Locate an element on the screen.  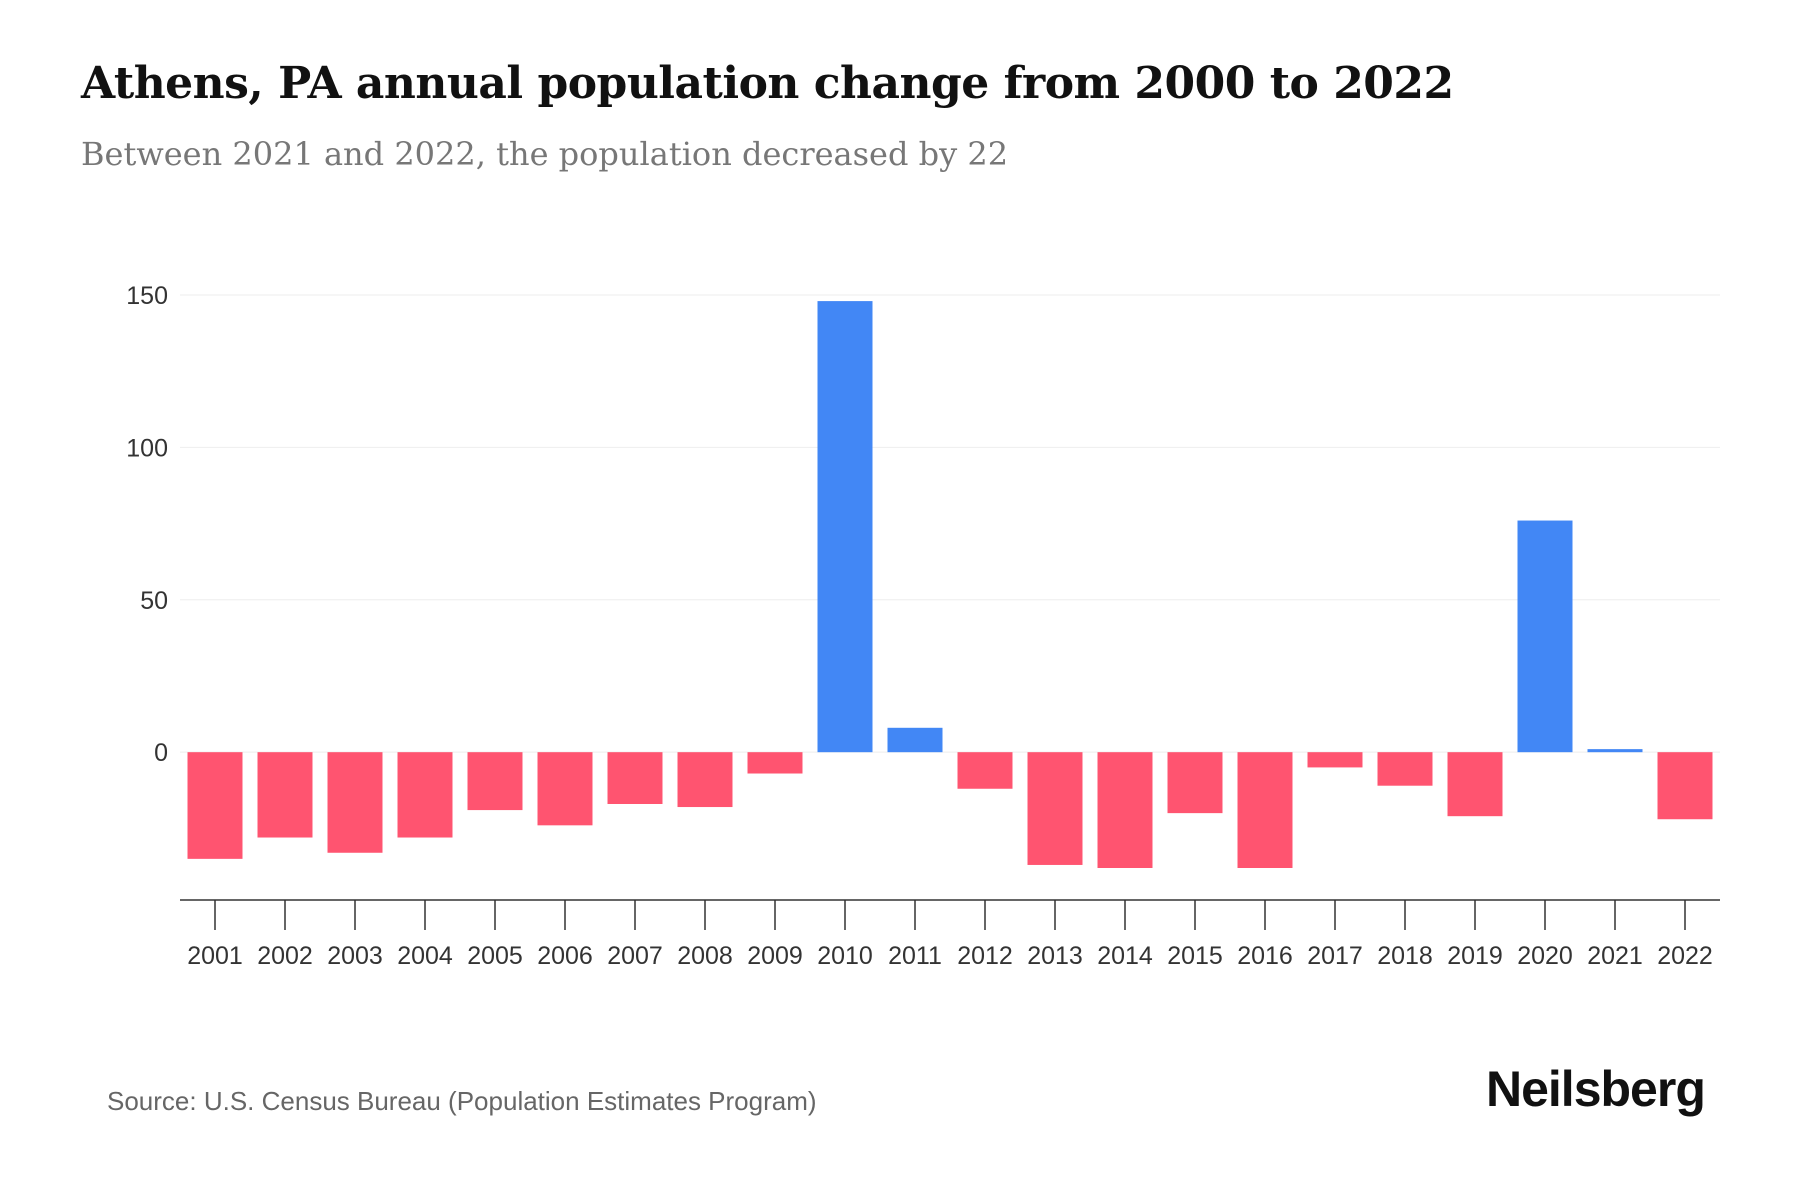
bar-2010 is located at coordinates (845, 527).